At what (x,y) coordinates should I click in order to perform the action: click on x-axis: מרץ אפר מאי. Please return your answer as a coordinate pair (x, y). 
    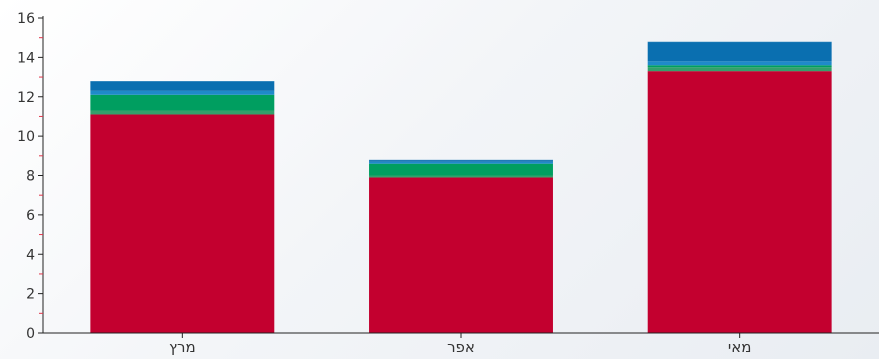
    Looking at the image, I should click on (461, 344).